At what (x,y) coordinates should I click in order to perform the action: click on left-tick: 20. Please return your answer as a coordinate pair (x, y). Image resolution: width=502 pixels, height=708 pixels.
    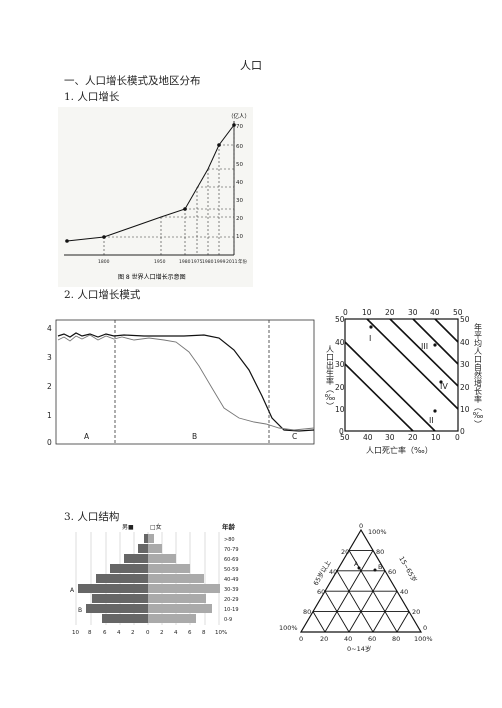
    Looking at the image, I should click on (340, 387).